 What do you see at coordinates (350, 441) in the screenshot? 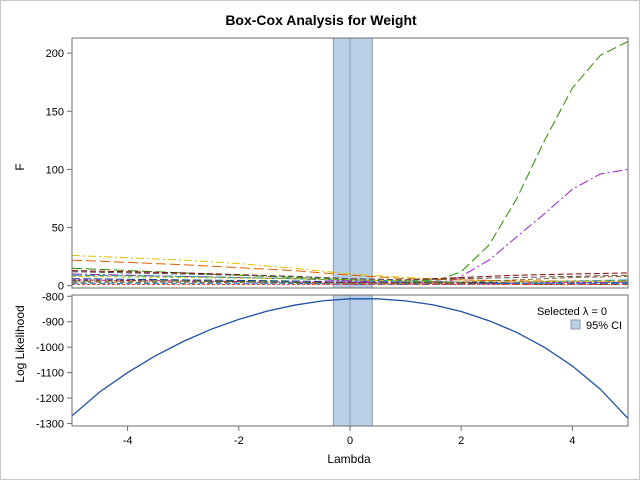
I see `x-tick-label: 0` at bounding box center [350, 441].